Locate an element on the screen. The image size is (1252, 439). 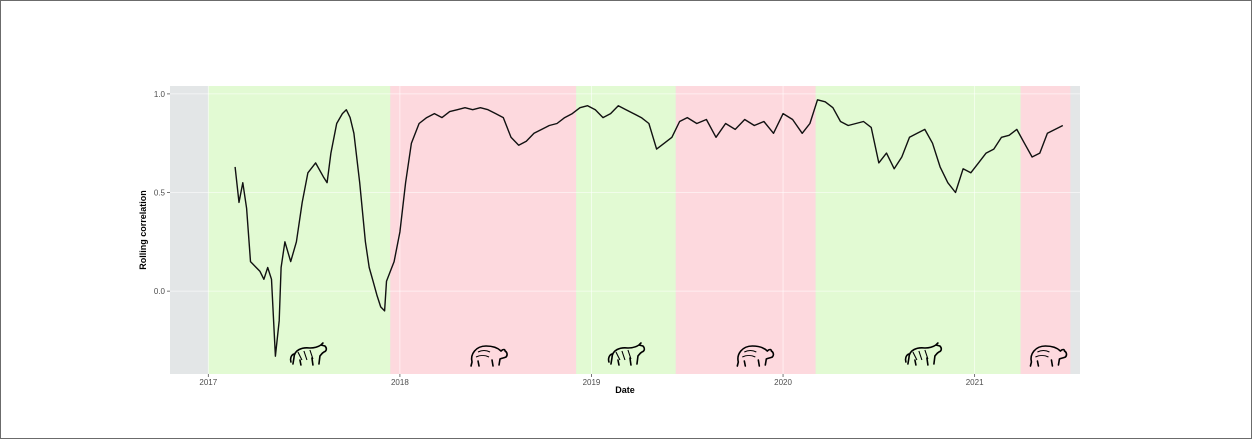
y-tick-label: 1.0 is located at coordinates (160, 94).